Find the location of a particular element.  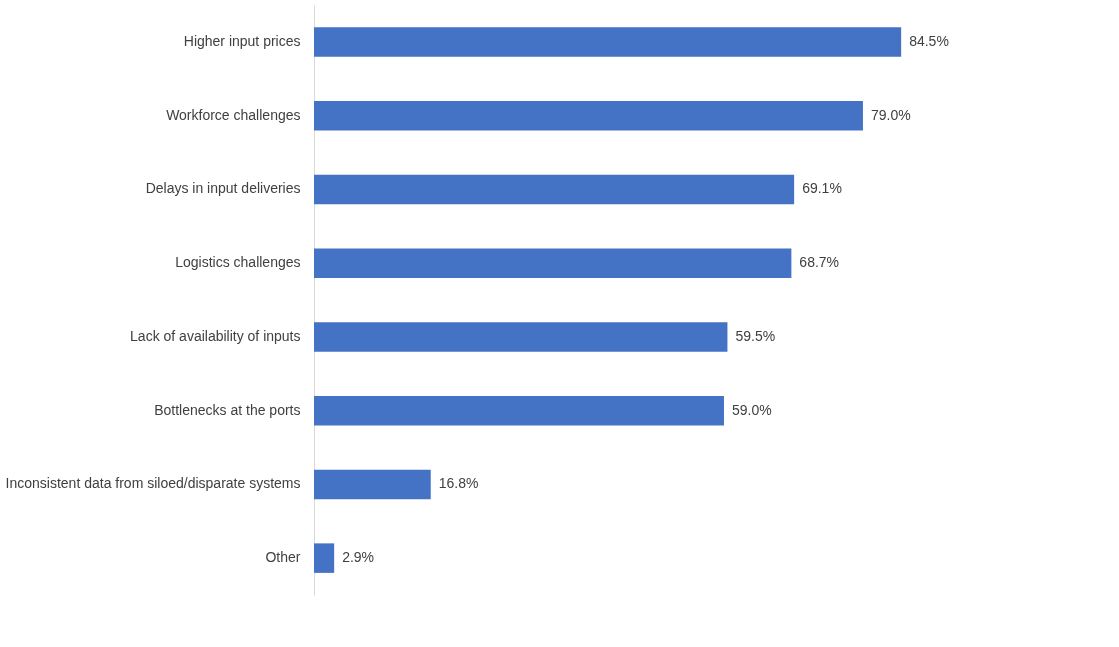

data-label: 68.7% is located at coordinates (819, 262).